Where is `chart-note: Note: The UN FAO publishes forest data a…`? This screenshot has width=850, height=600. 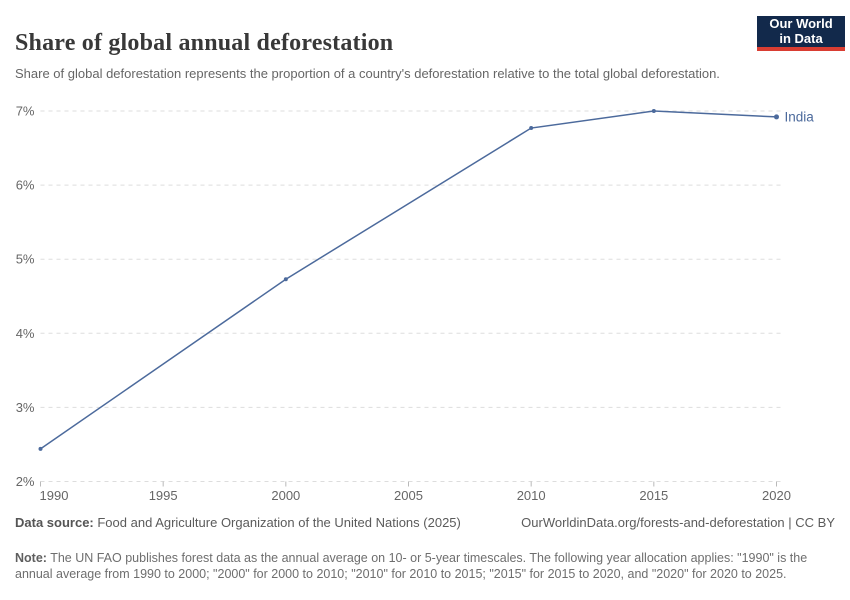 chart-note: Note: The UN FAO publishes forest data a… is located at coordinates (426, 566).